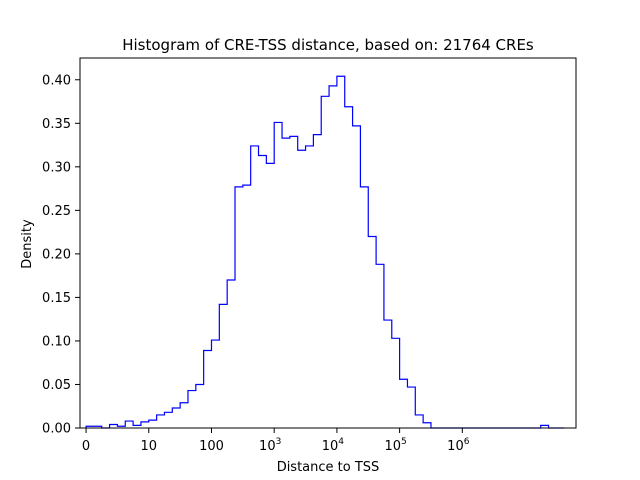  I want to click on x-tick-label: 100, so click(211, 446).